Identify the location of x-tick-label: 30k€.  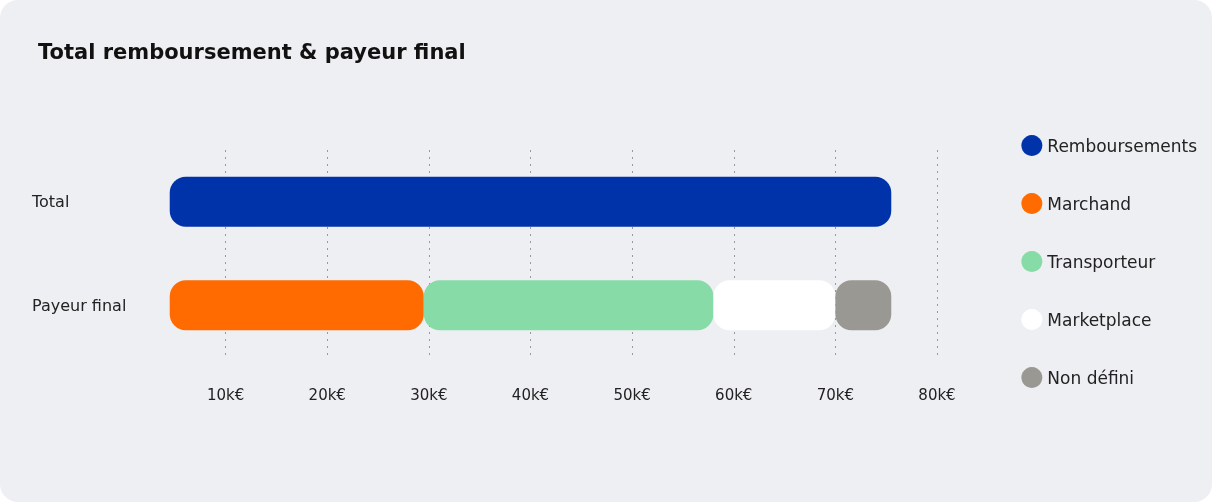
(429, 394).